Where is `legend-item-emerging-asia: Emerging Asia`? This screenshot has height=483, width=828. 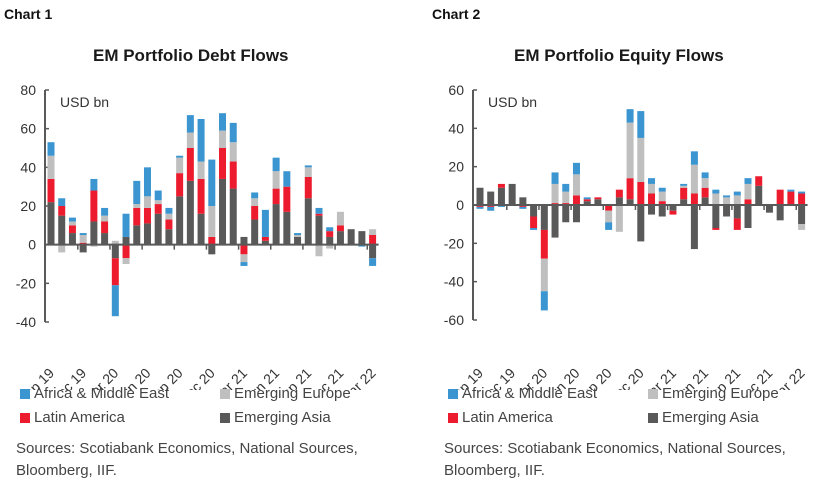 legend-item-emerging-asia: Emerging Asia is located at coordinates (275, 417).